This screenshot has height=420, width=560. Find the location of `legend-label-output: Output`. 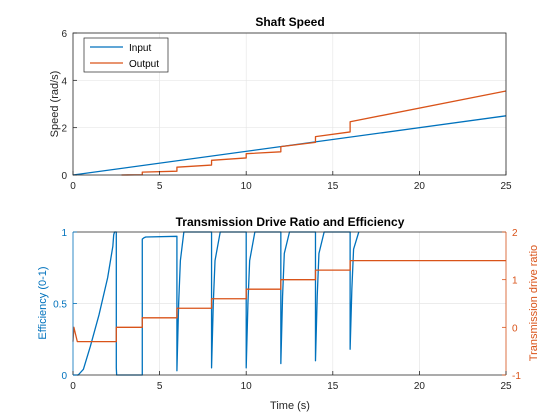

legend-label-output: Output is located at coordinates (144, 64).